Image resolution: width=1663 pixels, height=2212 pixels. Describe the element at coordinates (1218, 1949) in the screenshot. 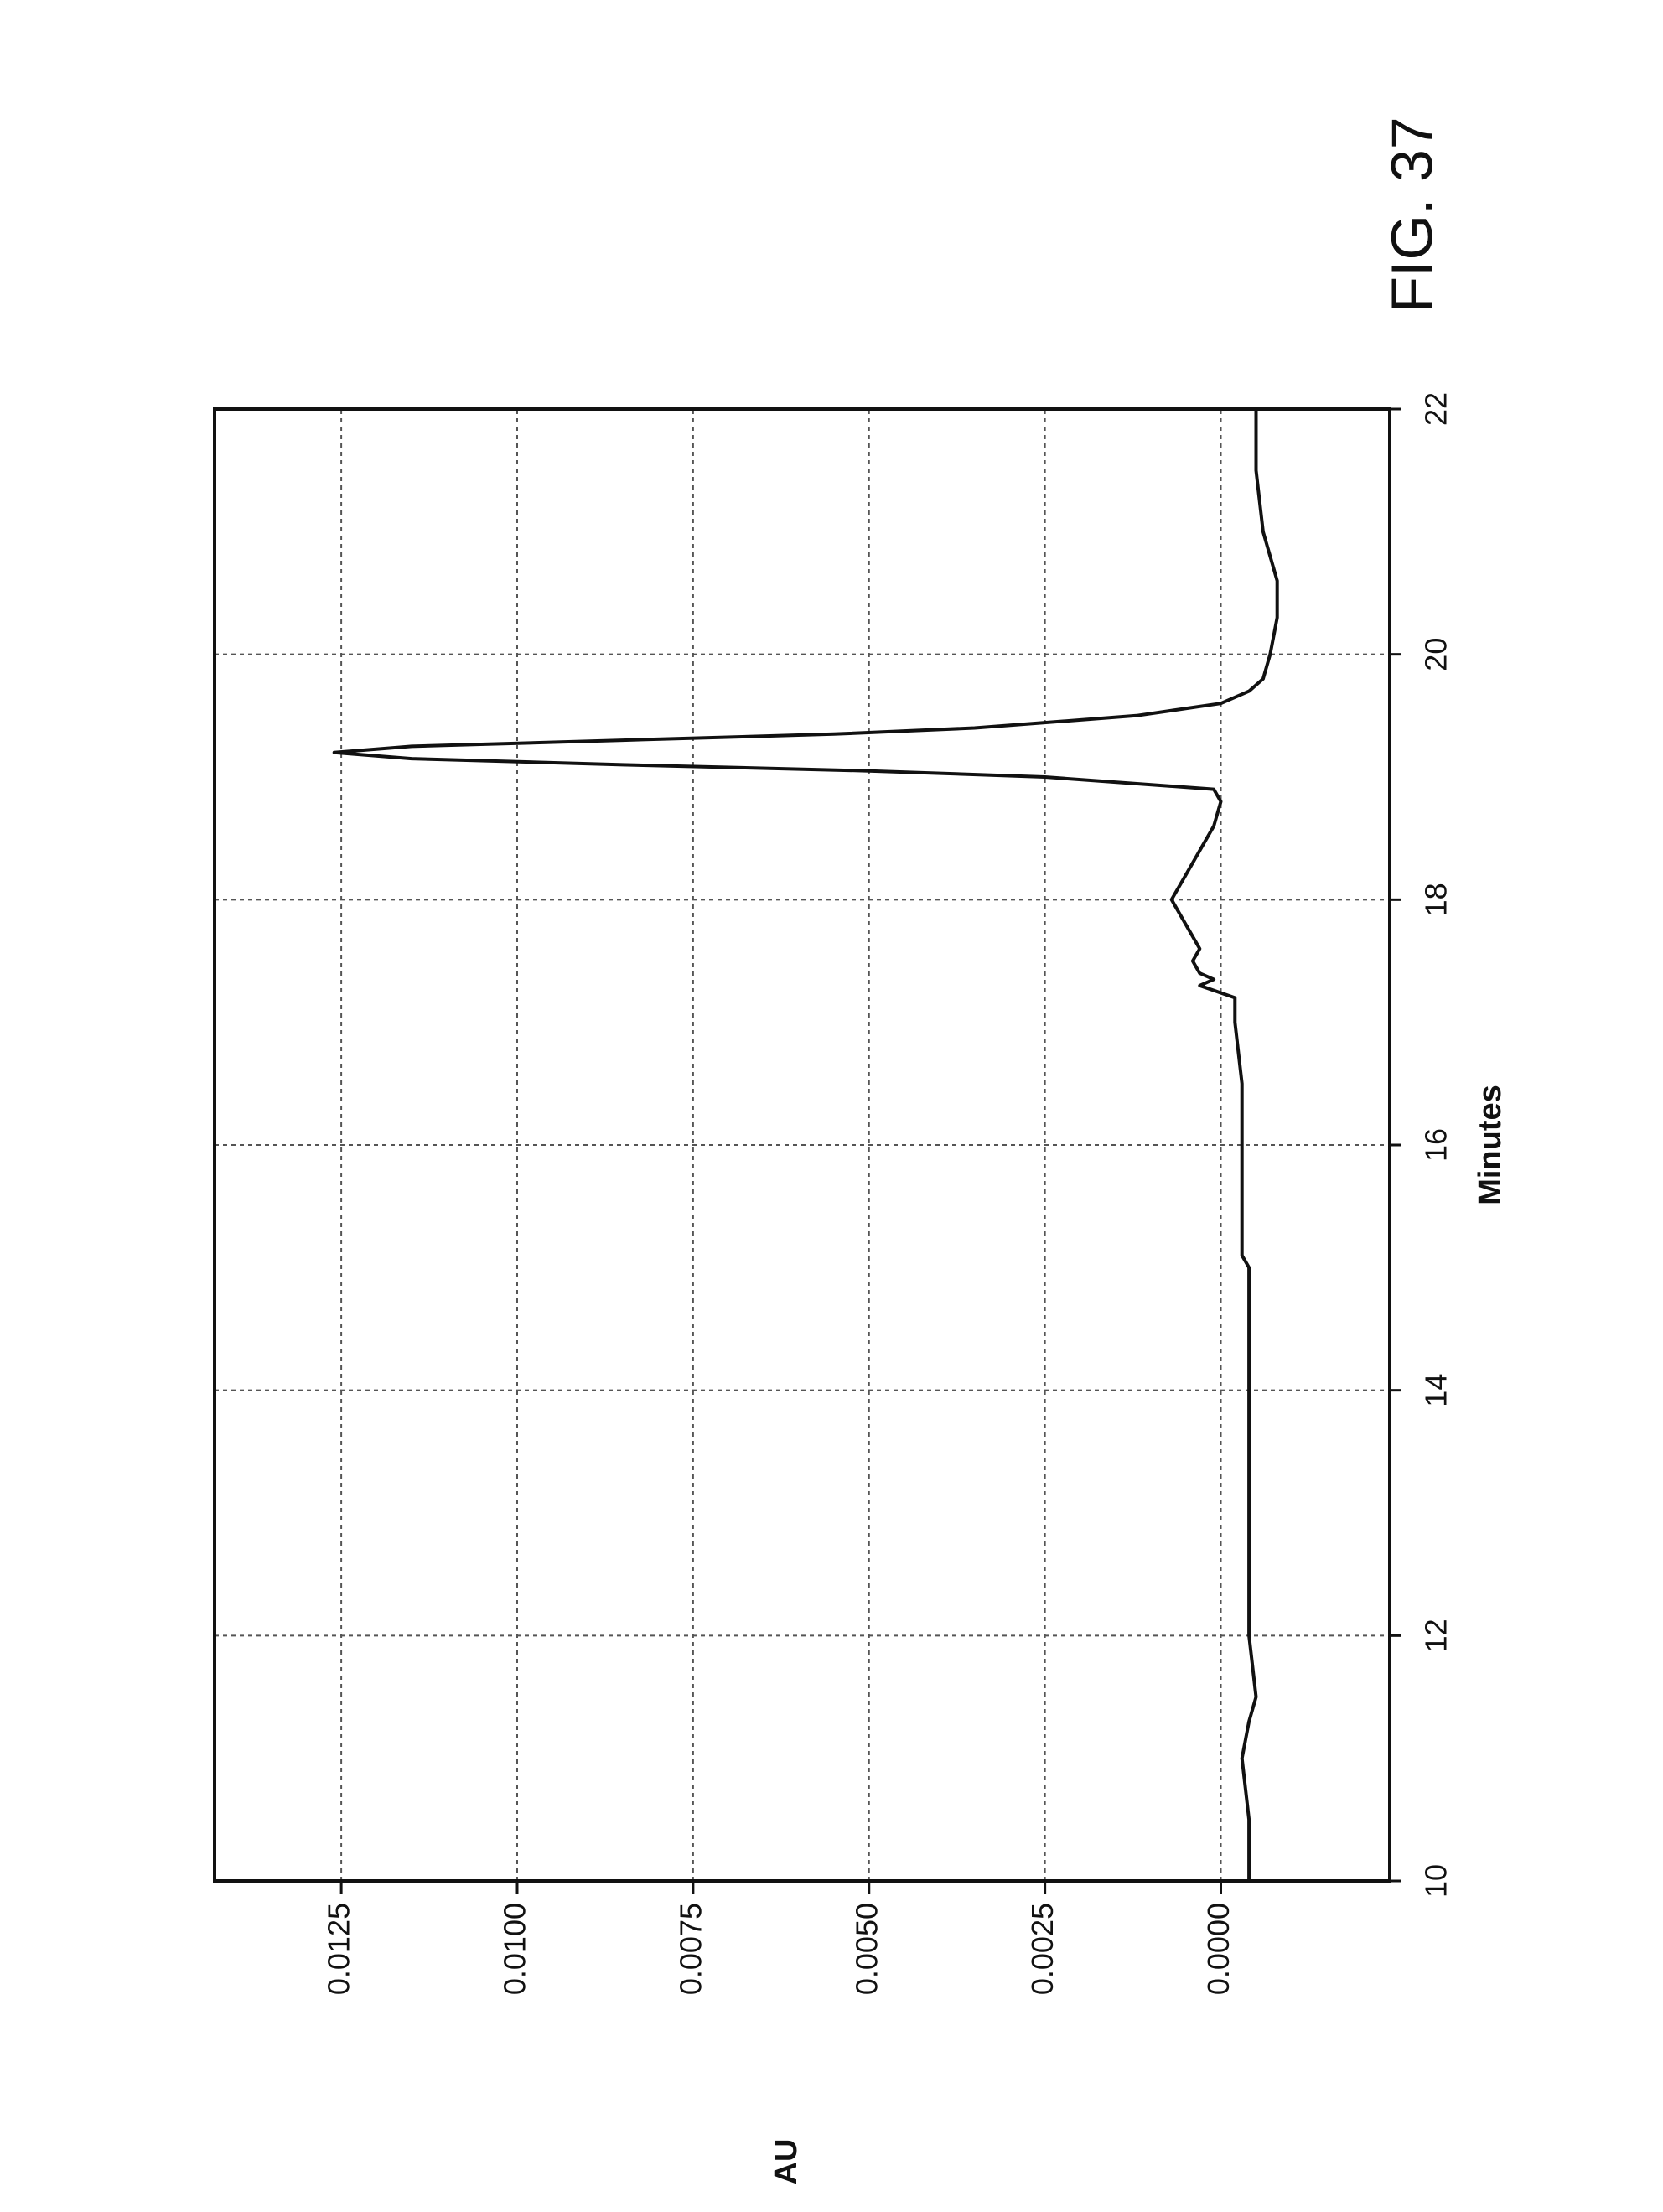

I see `y-tick-label: 0.0000` at that location.